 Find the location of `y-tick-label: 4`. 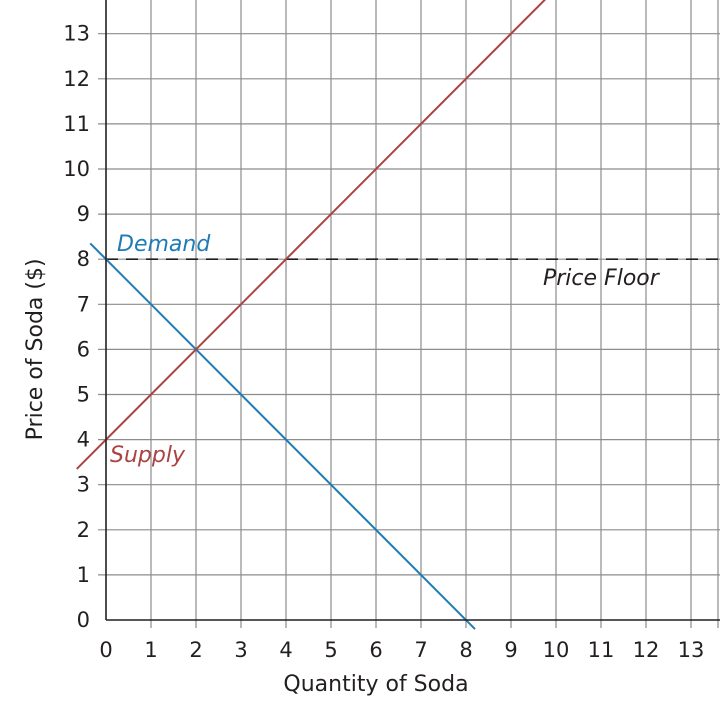

y-tick-label: 4 is located at coordinates (83, 440).